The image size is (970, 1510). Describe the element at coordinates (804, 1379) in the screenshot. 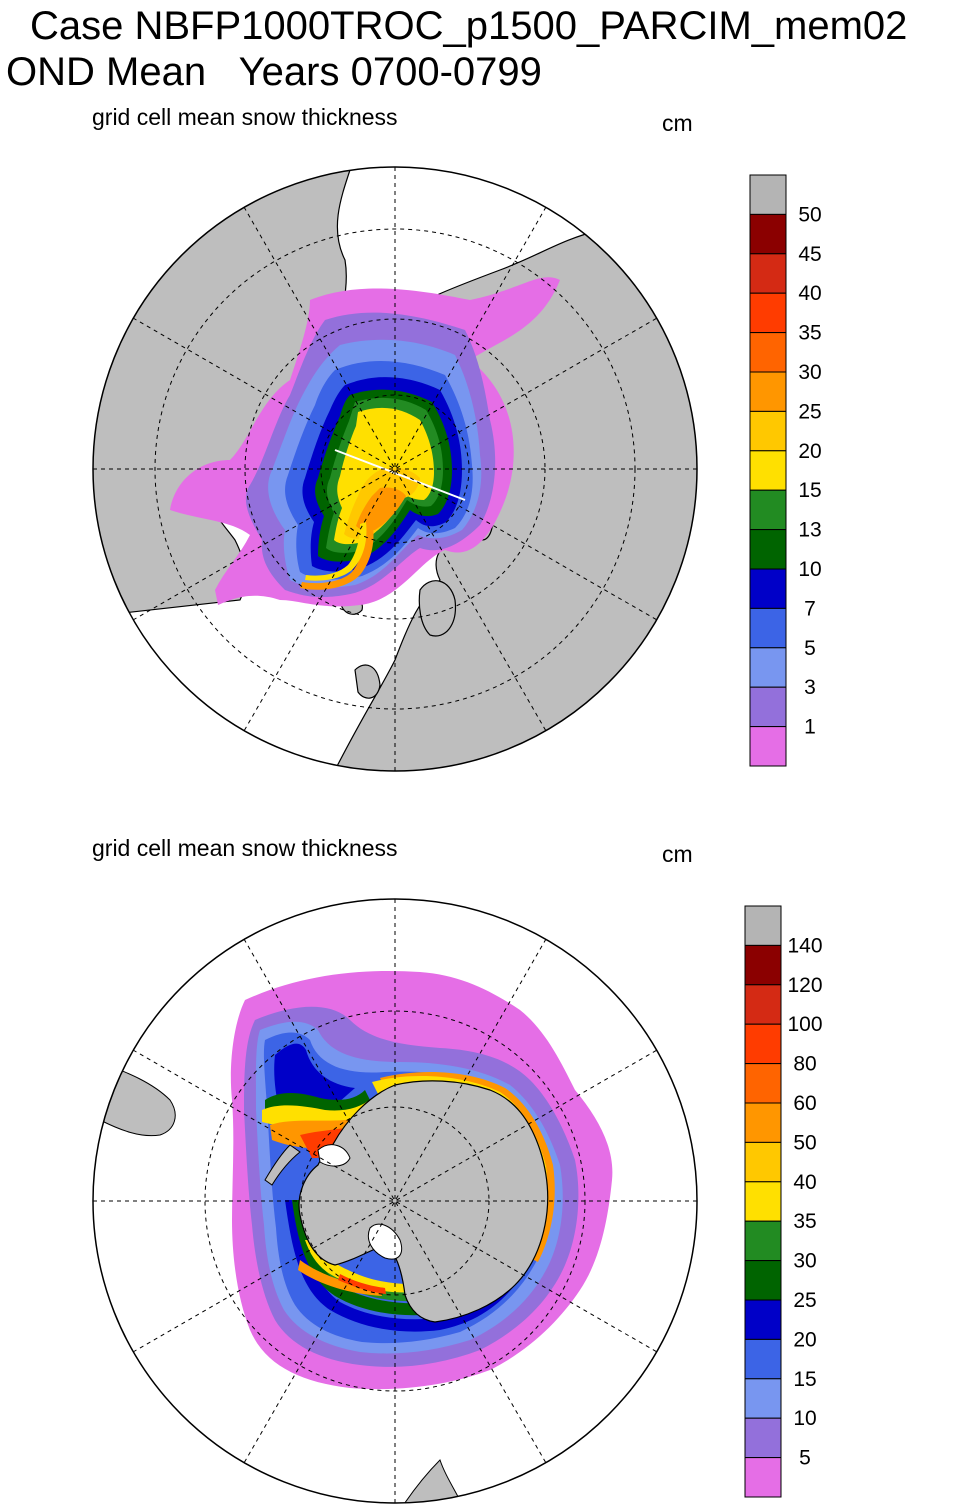

I see `south-colorbar-tick-label: 15` at that location.